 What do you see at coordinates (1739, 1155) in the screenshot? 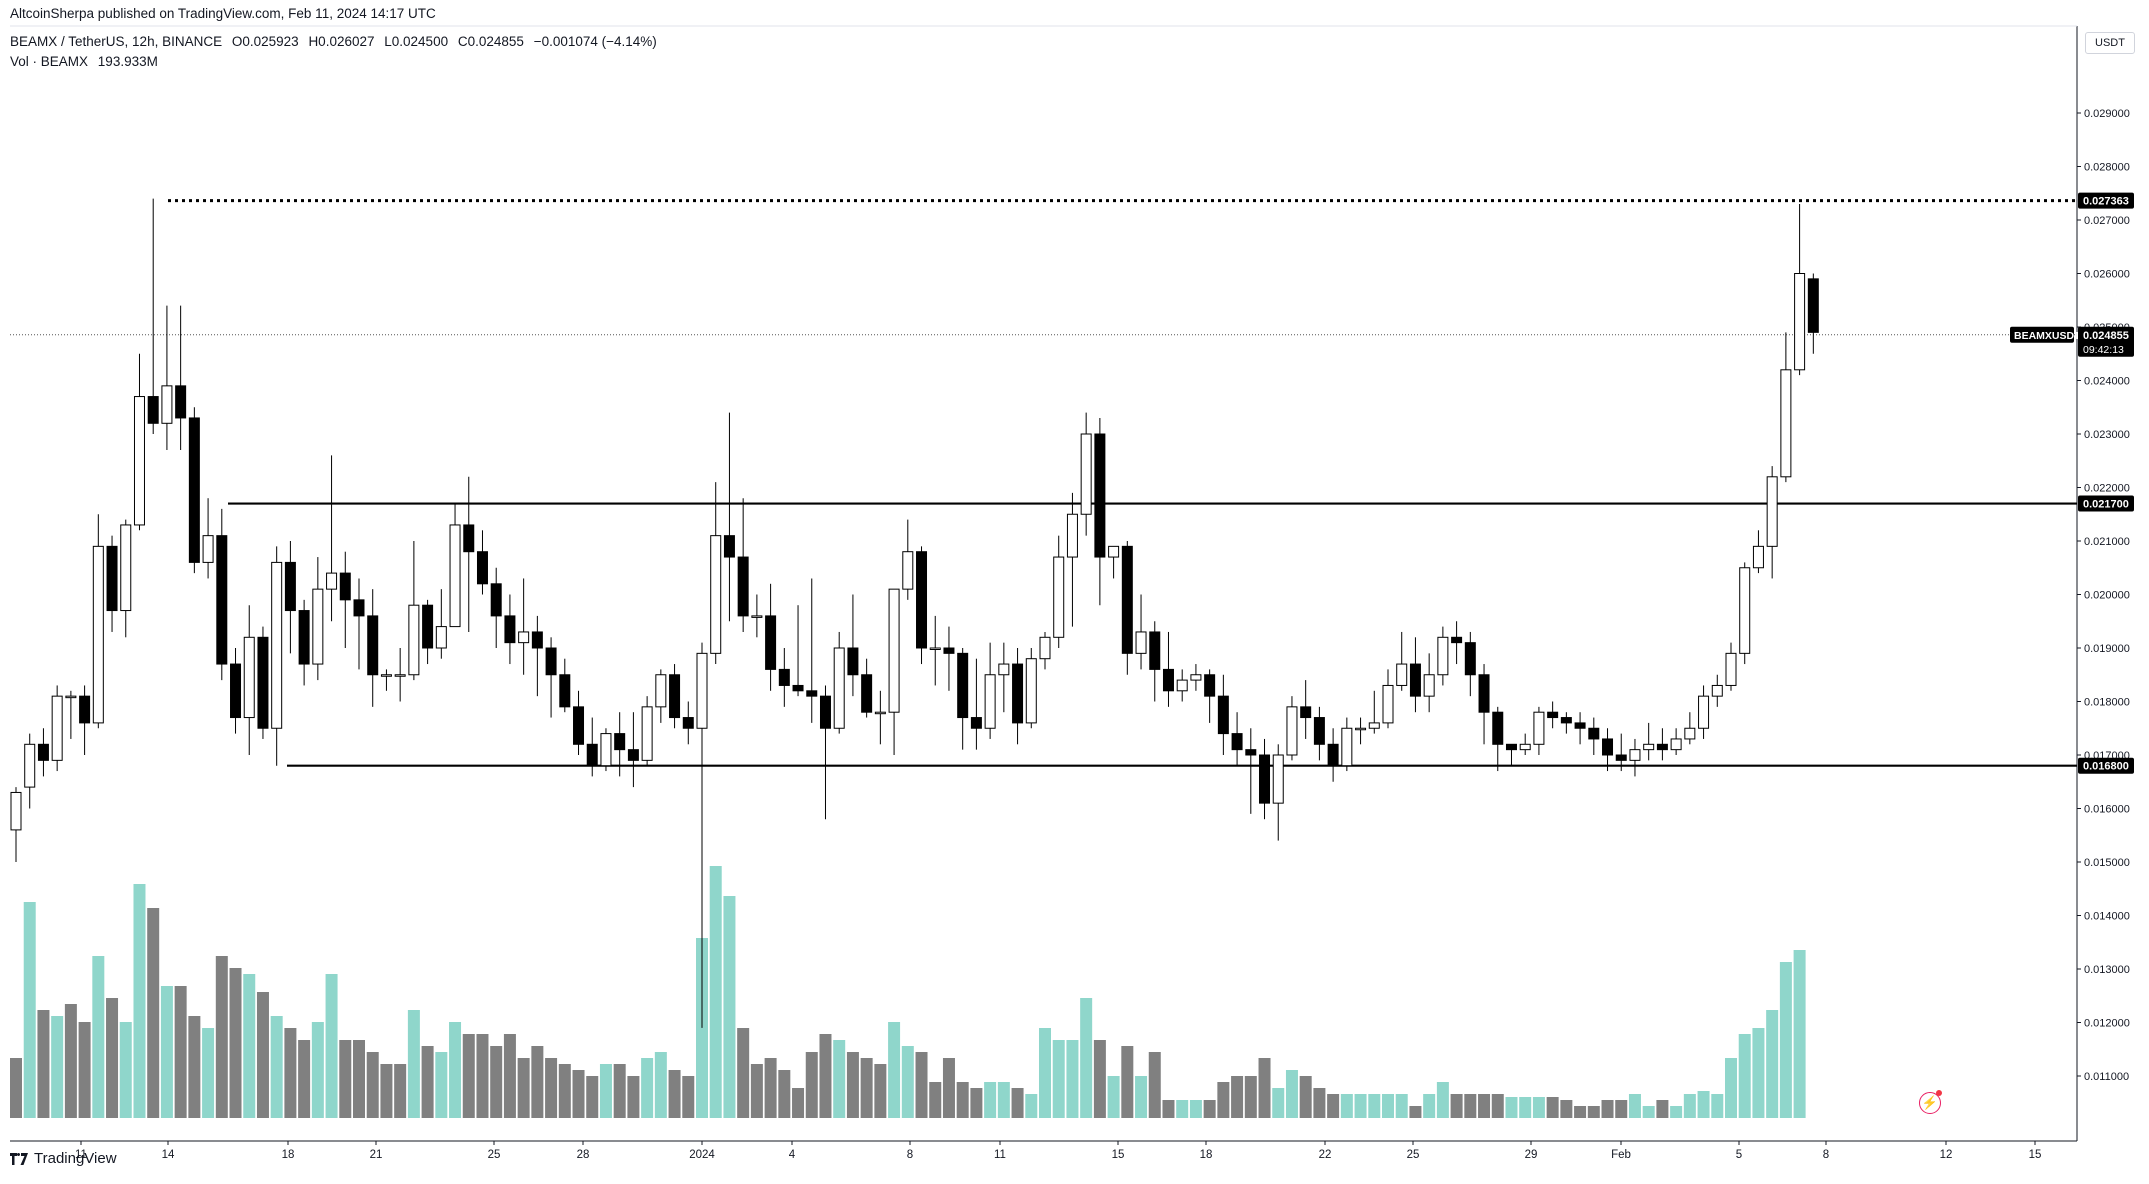
I see `x-tick-label: 5` at bounding box center [1739, 1155].